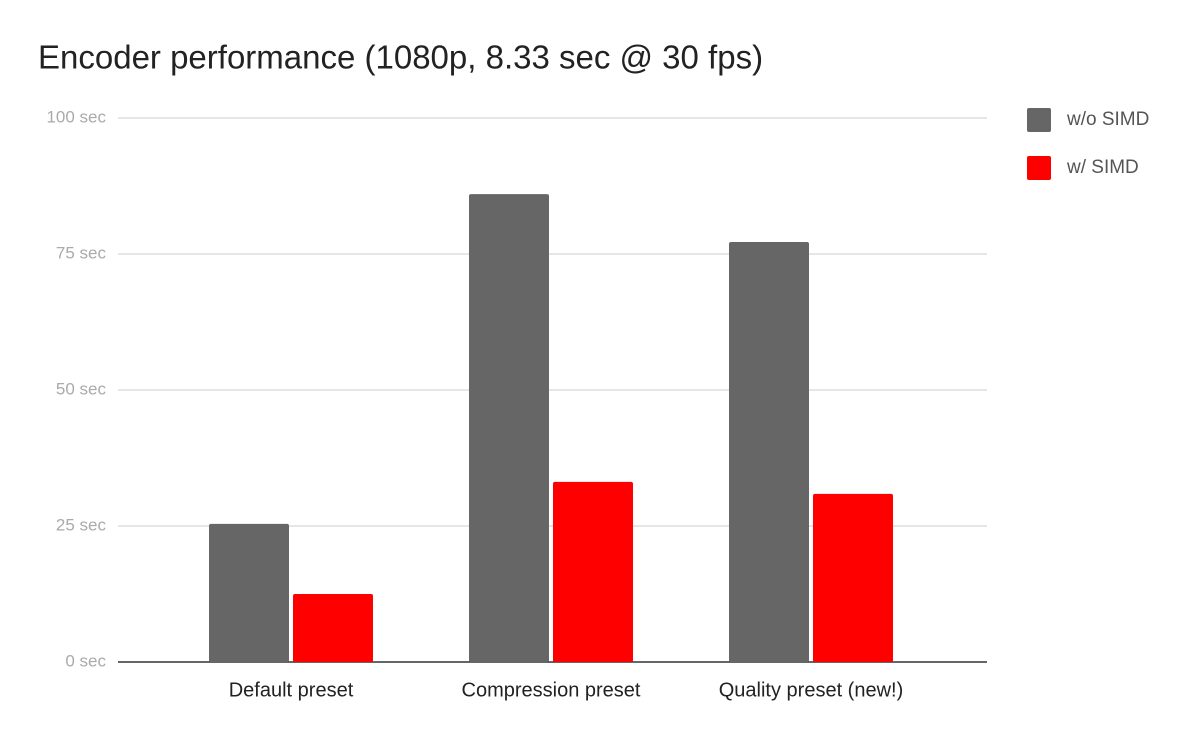 Image resolution: width=1200 pixels, height=742 pixels. Describe the element at coordinates (551, 690) in the screenshot. I see `x-tick-label: Compression preset` at that location.